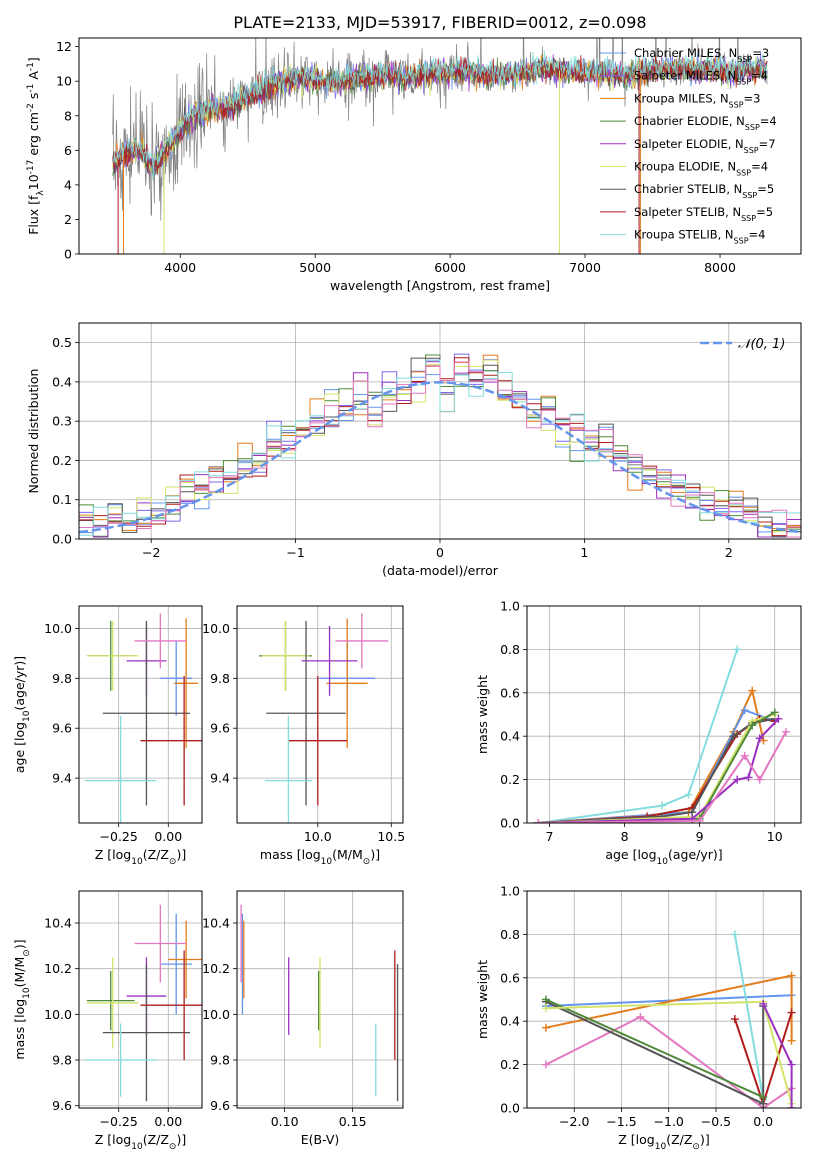 Image resolution: width=819 pixels, height=1170 pixels. Describe the element at coordinates (440, 457) in the screenshot. I see `normal-curve` at that location.